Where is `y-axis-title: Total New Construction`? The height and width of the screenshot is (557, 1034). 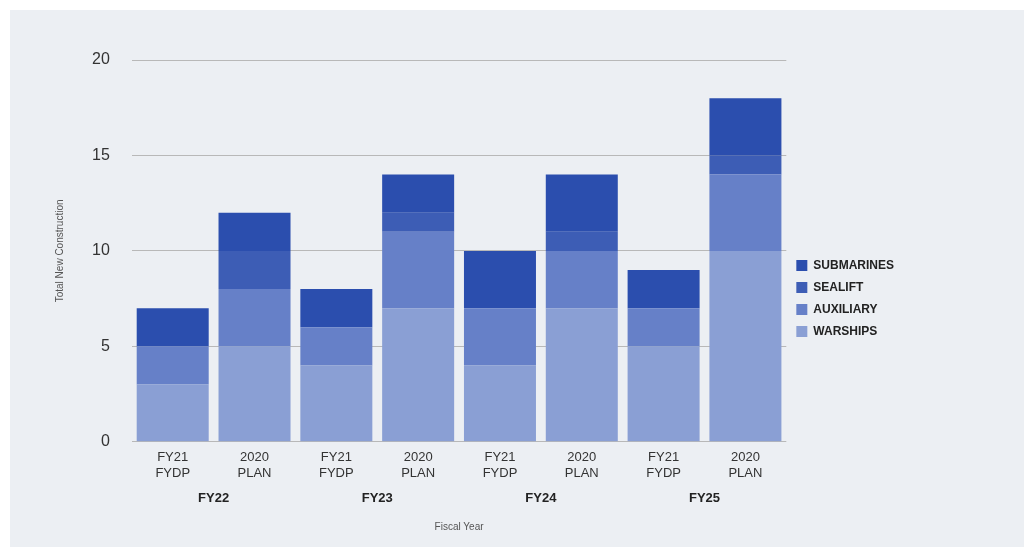
y-axis-title: Total New Construction is located at coordinates (59, 251).